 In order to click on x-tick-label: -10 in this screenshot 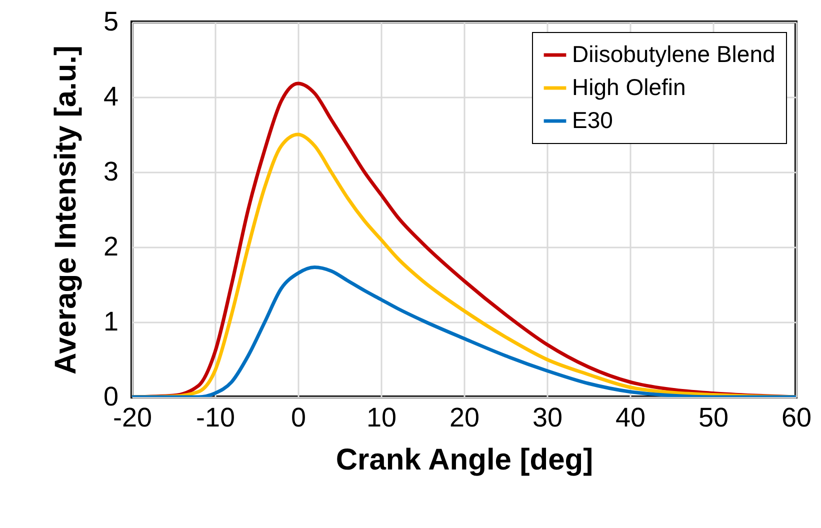, I will do `click(216, 417)`.